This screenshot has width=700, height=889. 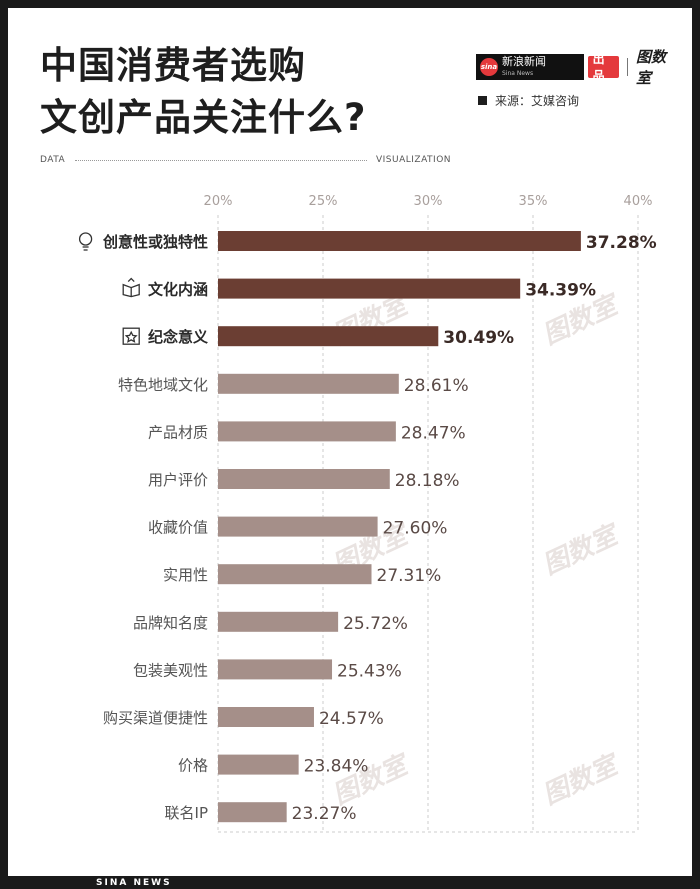 What do you see at coordinates (218, 201) in the screenshot?
I see `x-tick-label: 20%` at bounding box center [218, 201].